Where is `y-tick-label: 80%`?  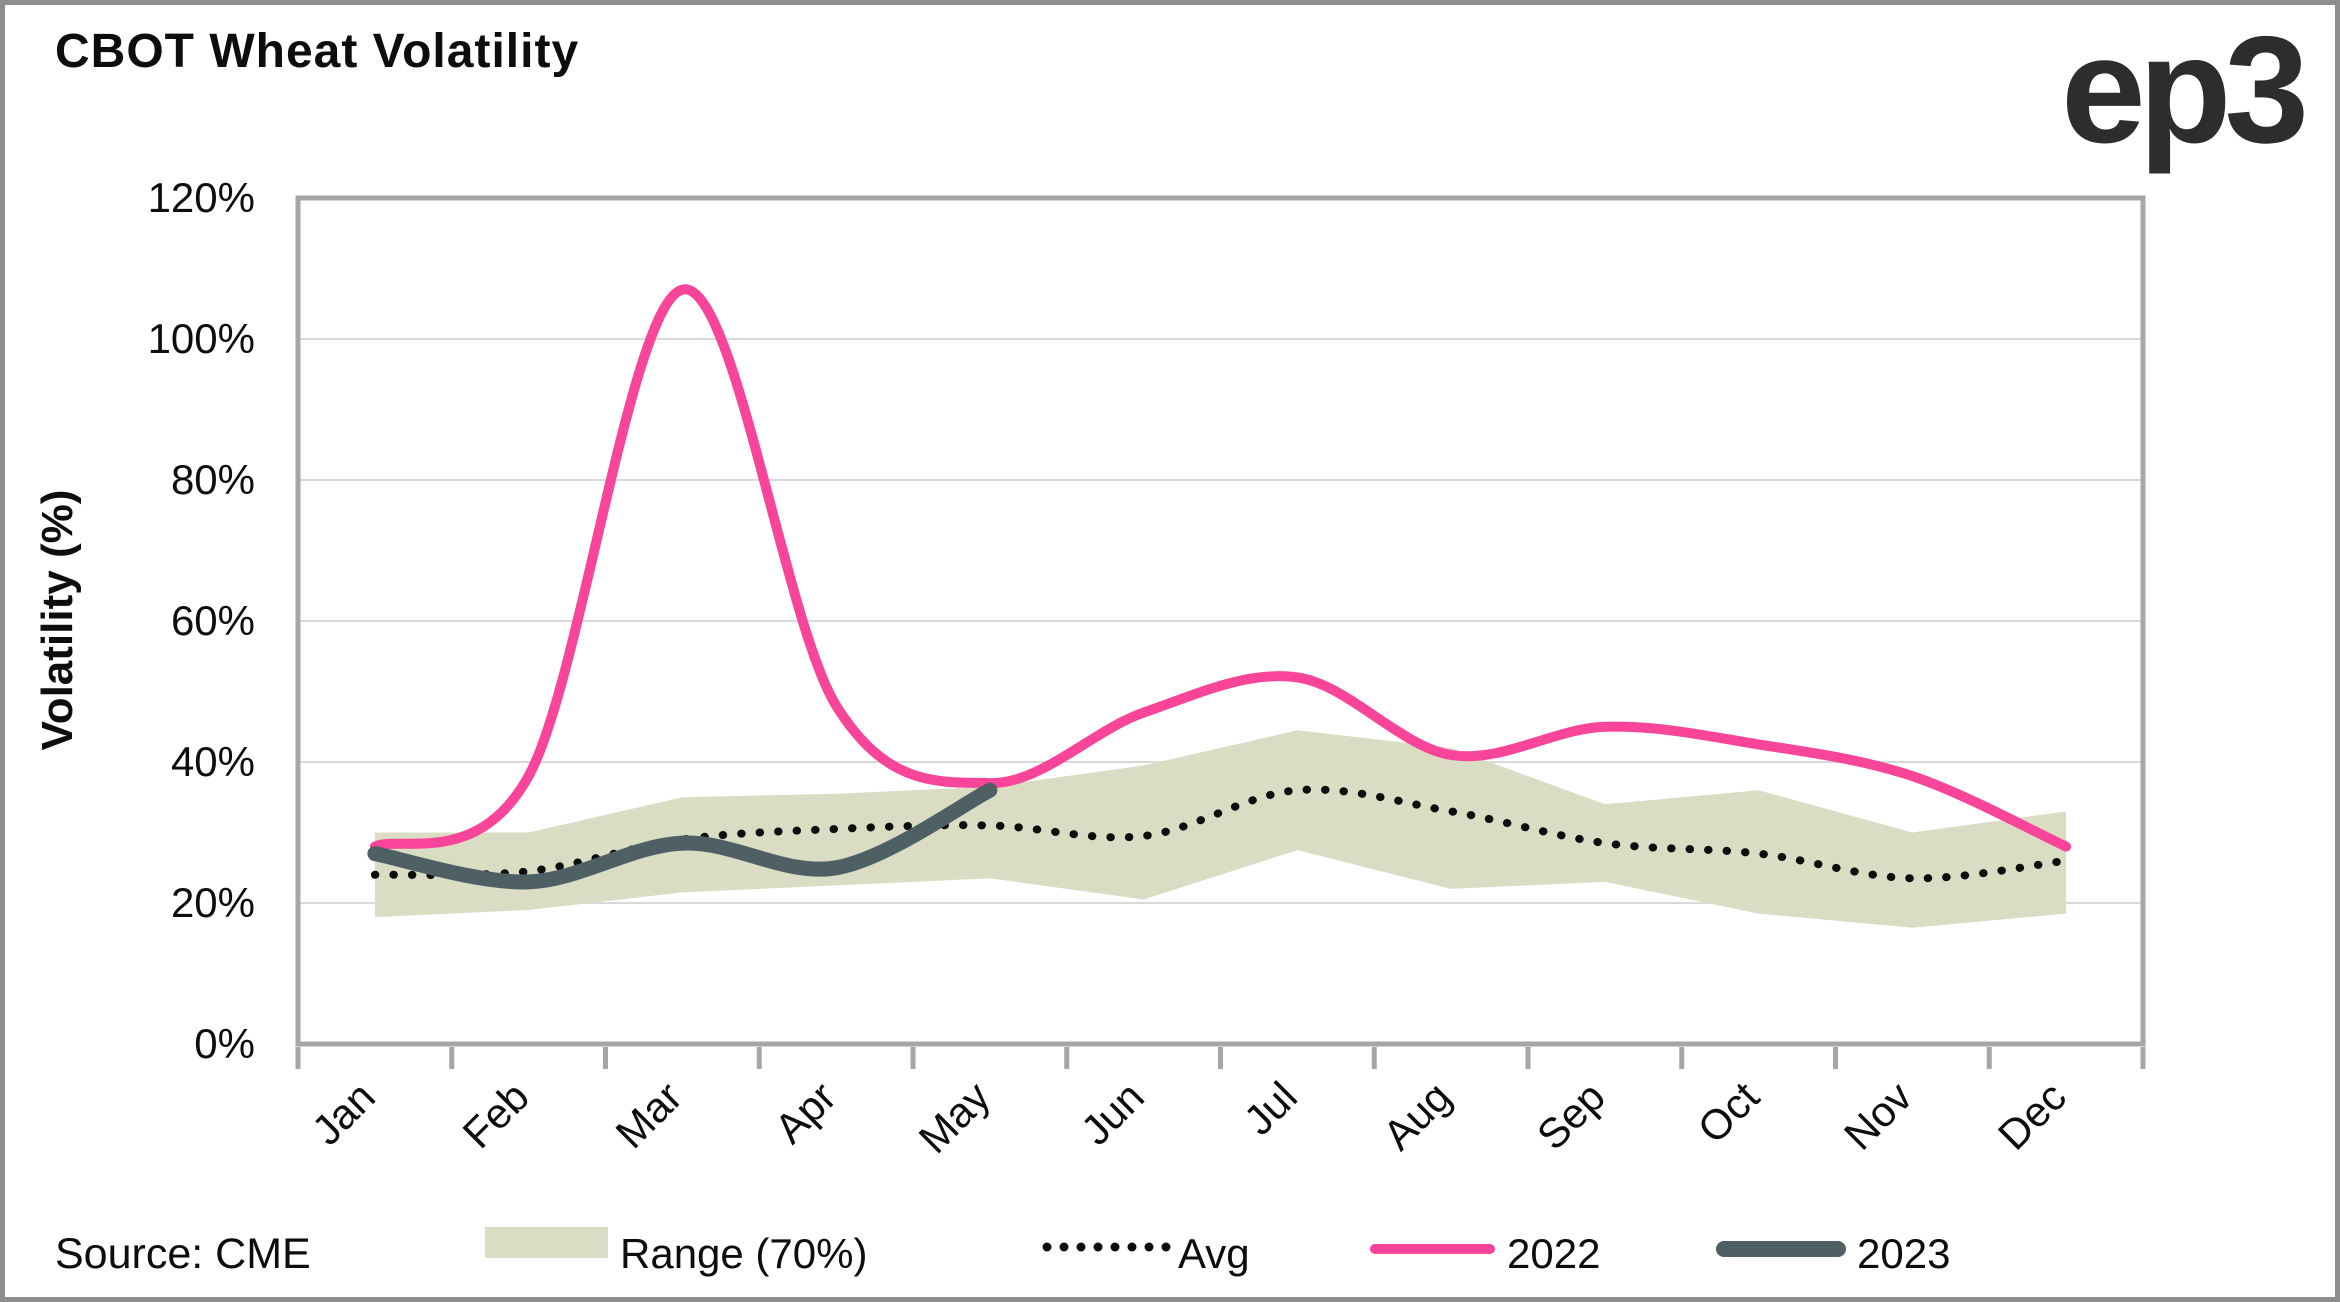 y-tick-label: 80% is located at coordinates (212, 479).